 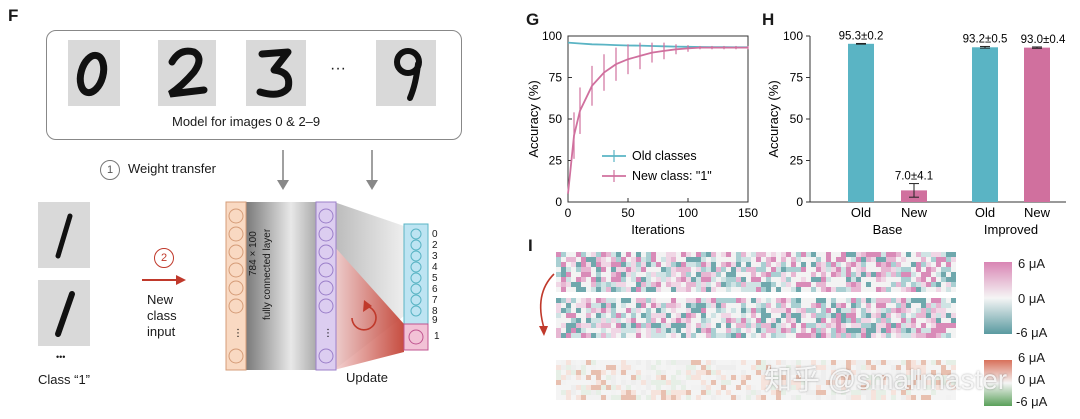 What do you see at coordinates (110, 170) in the screenshot?
I see `step-1-number: 1` at bounding box center [110, 170].